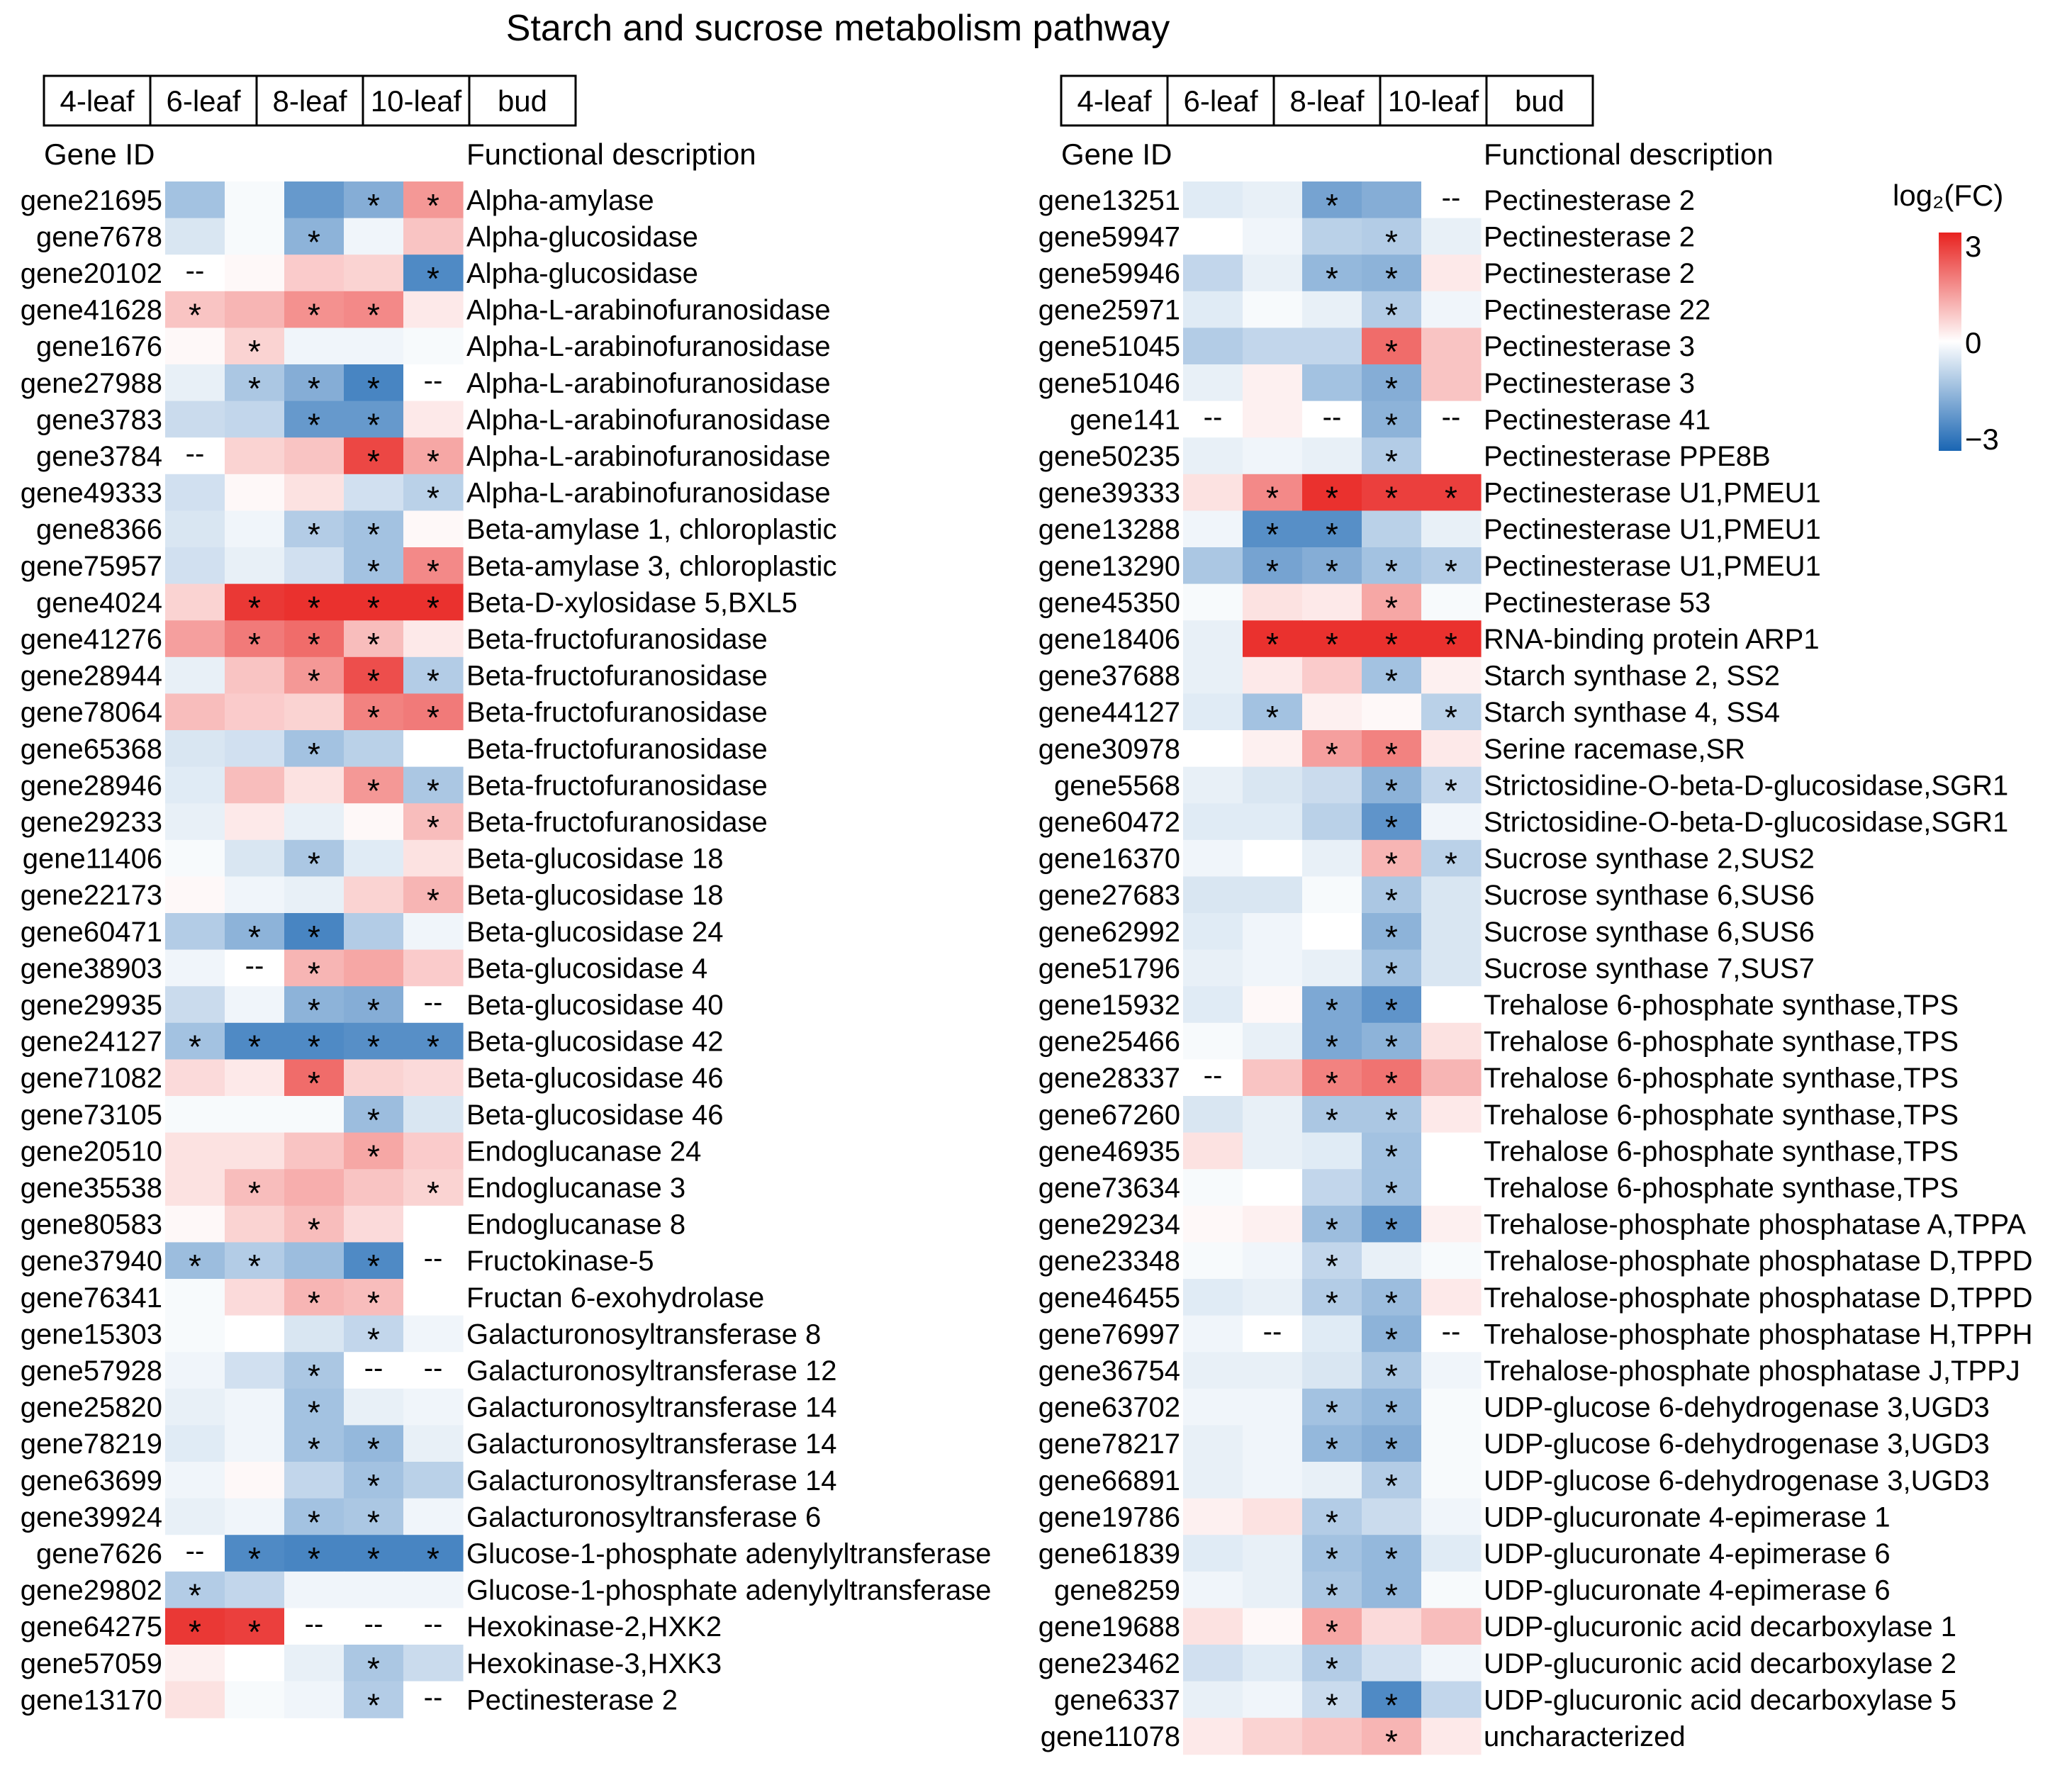 Image resolution: width=2072 pixels, height=1768 pixels. Describe the element at coordinates (91, 201) in the screenshot. I see `gene-id-label: gene21695` at that location.